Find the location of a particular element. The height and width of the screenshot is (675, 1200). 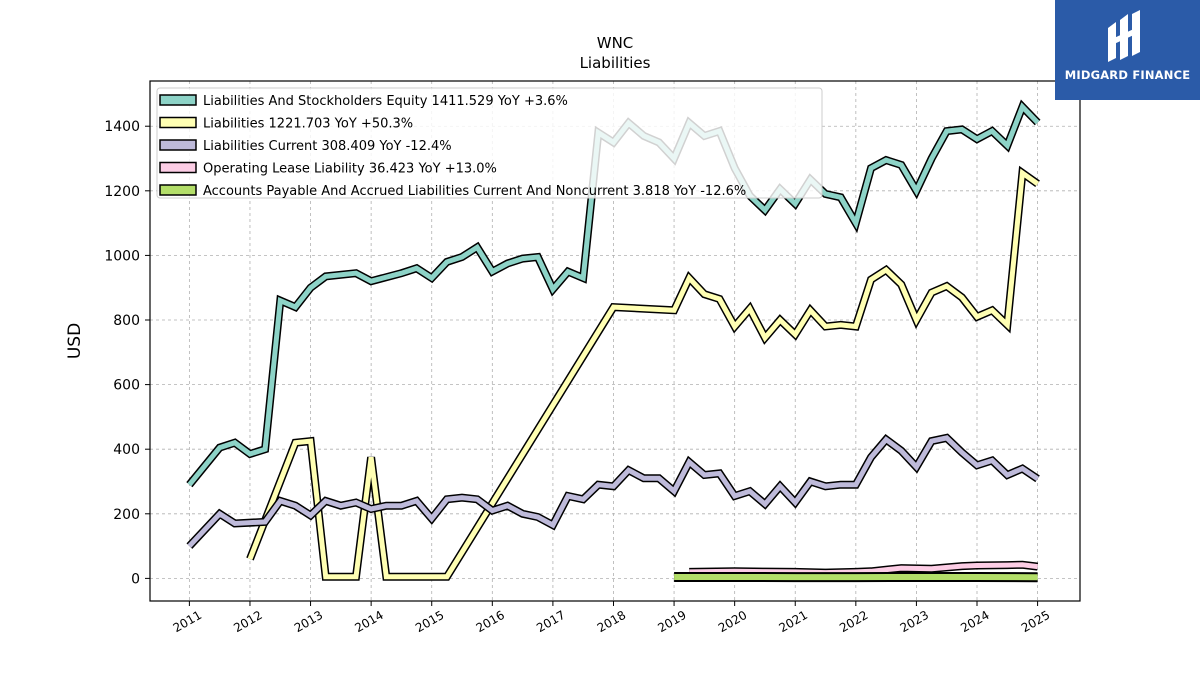

x-tick-label: 2015 is located at coordinates (429, 621).